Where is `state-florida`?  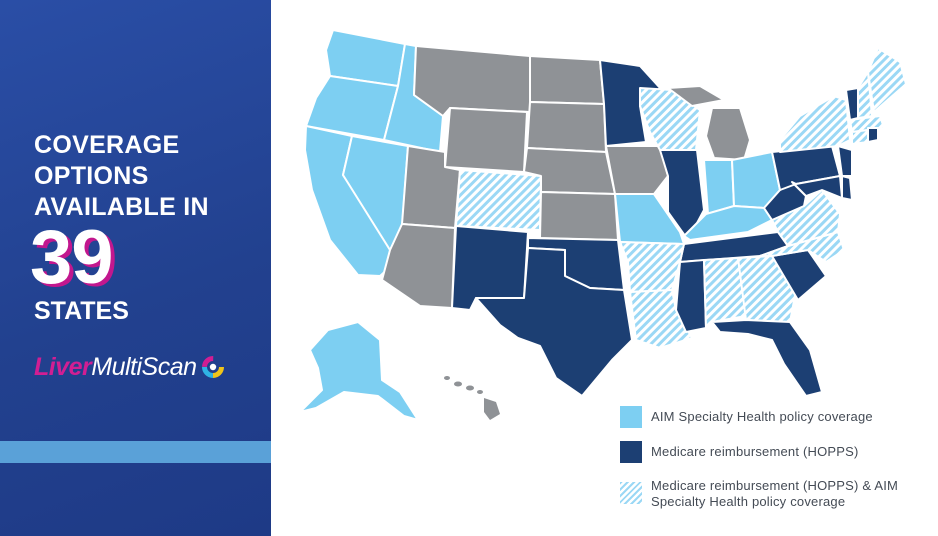 state-florida is located at coordinates (767, 358).